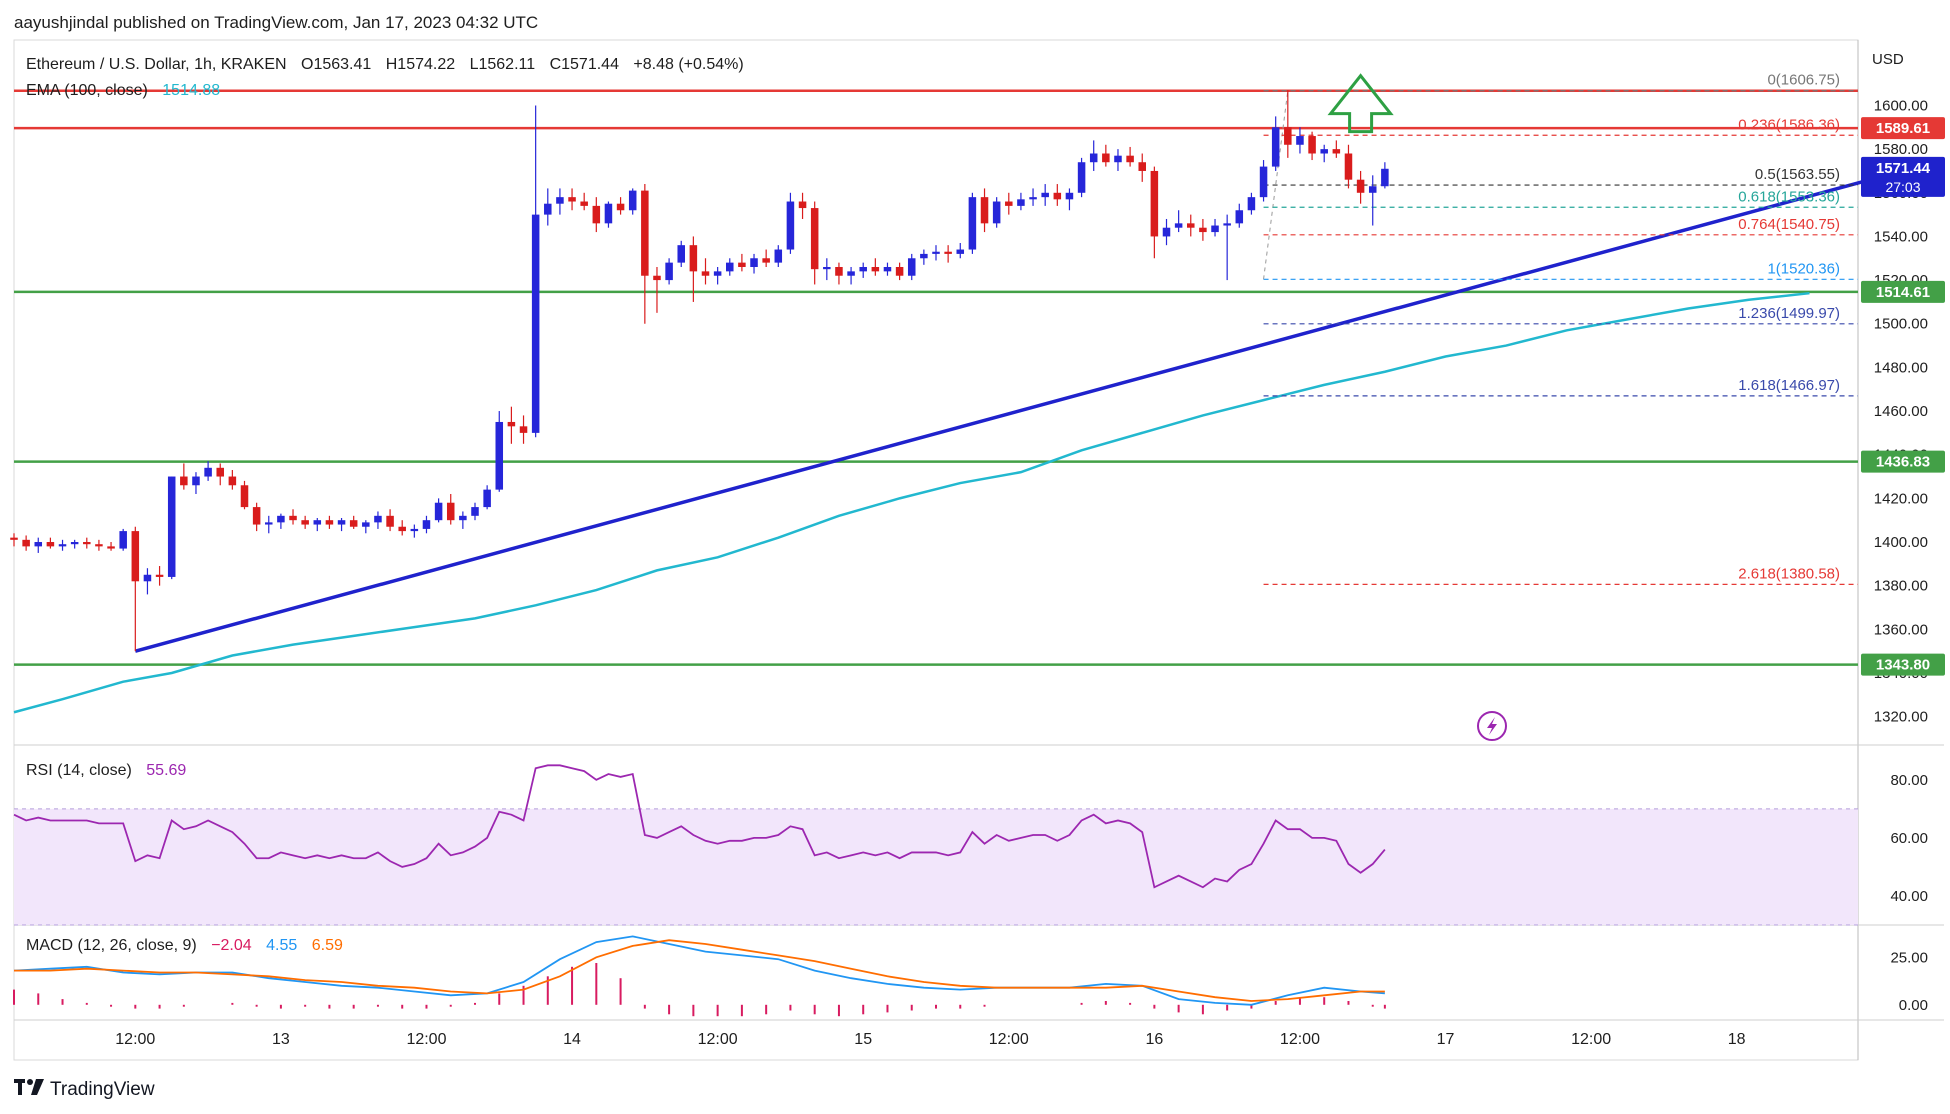  Describe the element at coordinates (1803, 268) in the screenshot. I see `fib-level-label: 1(1520.36)` at that location.